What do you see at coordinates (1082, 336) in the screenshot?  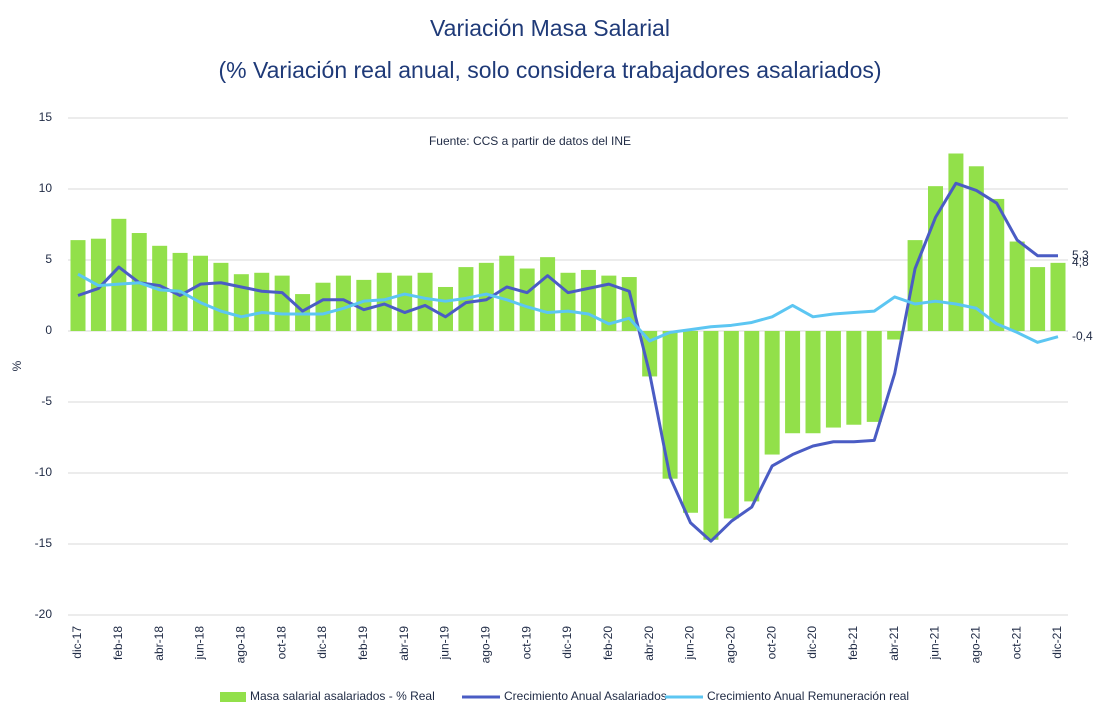 I see `value-label: -0,4` at bounding box center [1082, 336].